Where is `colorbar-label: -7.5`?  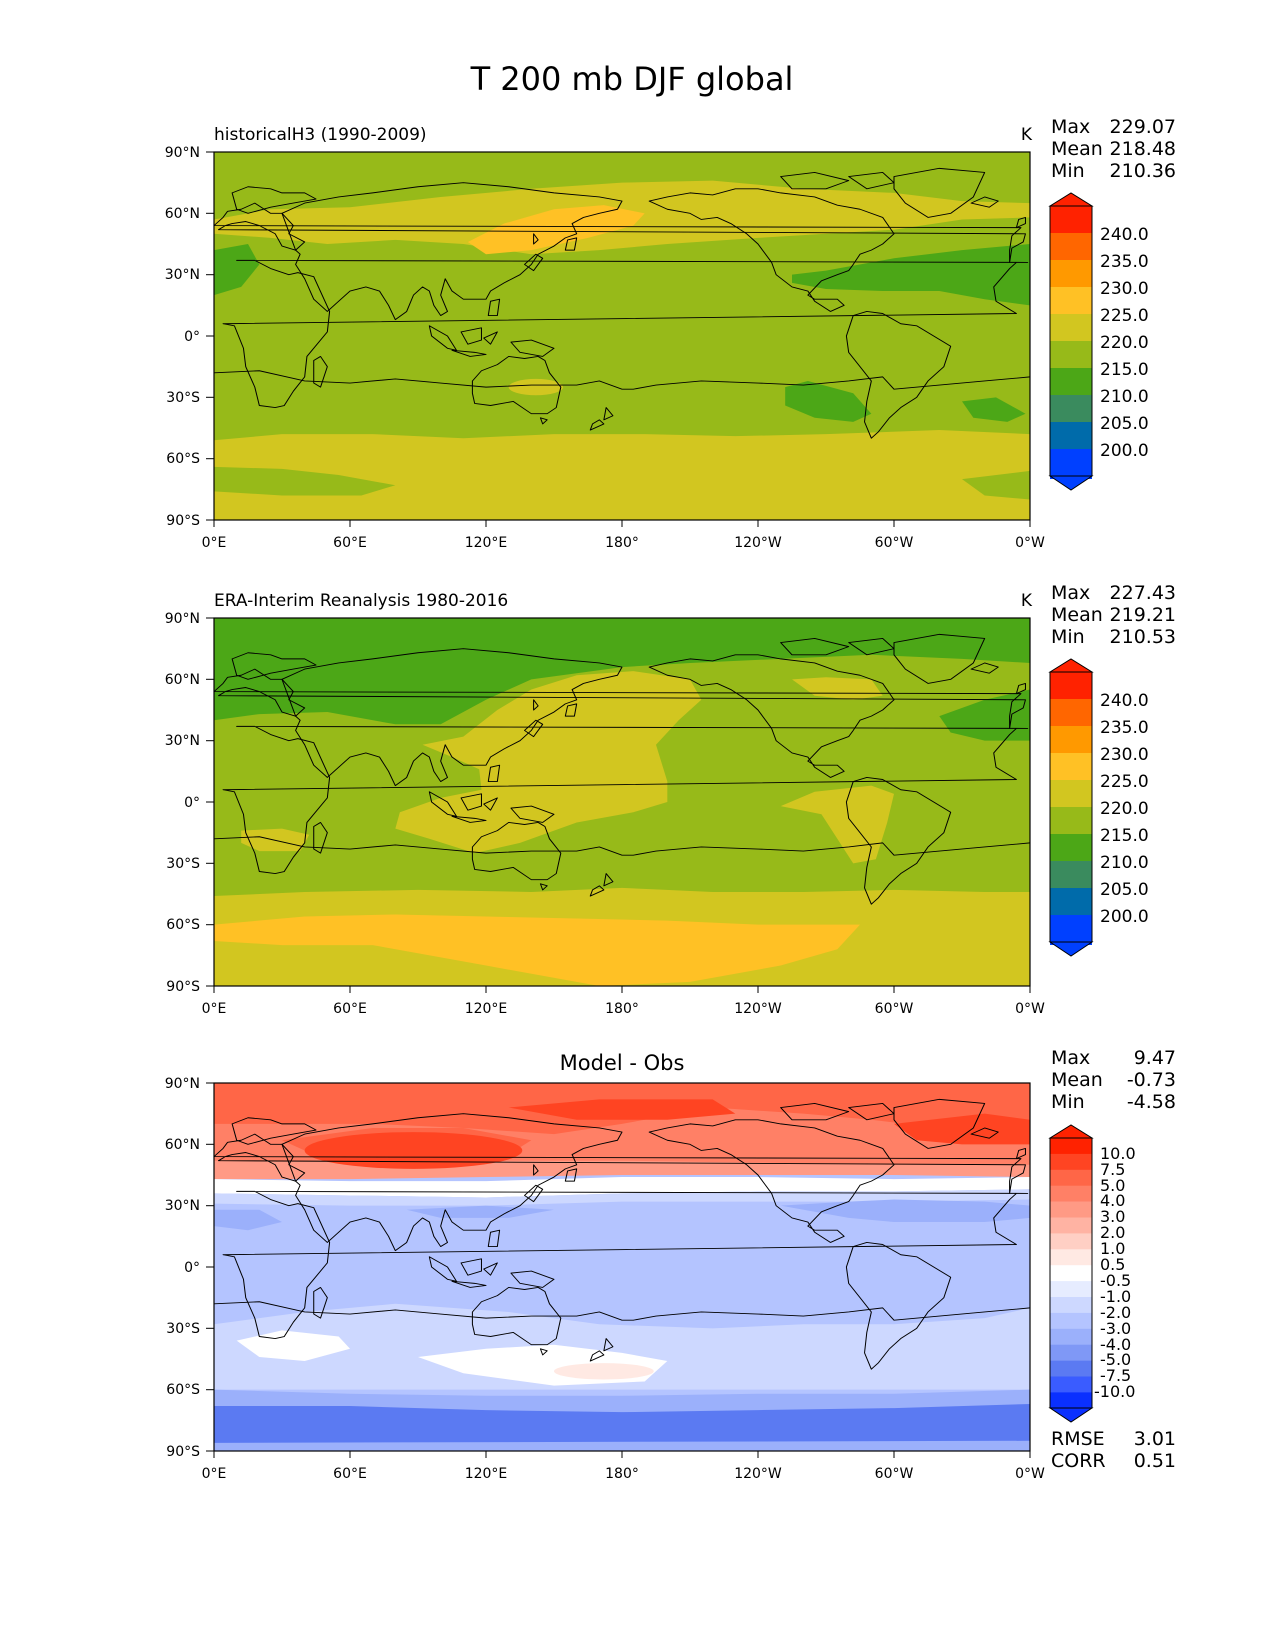 colorbar-label: -7.5 is located at coordinates (1115, 1375).